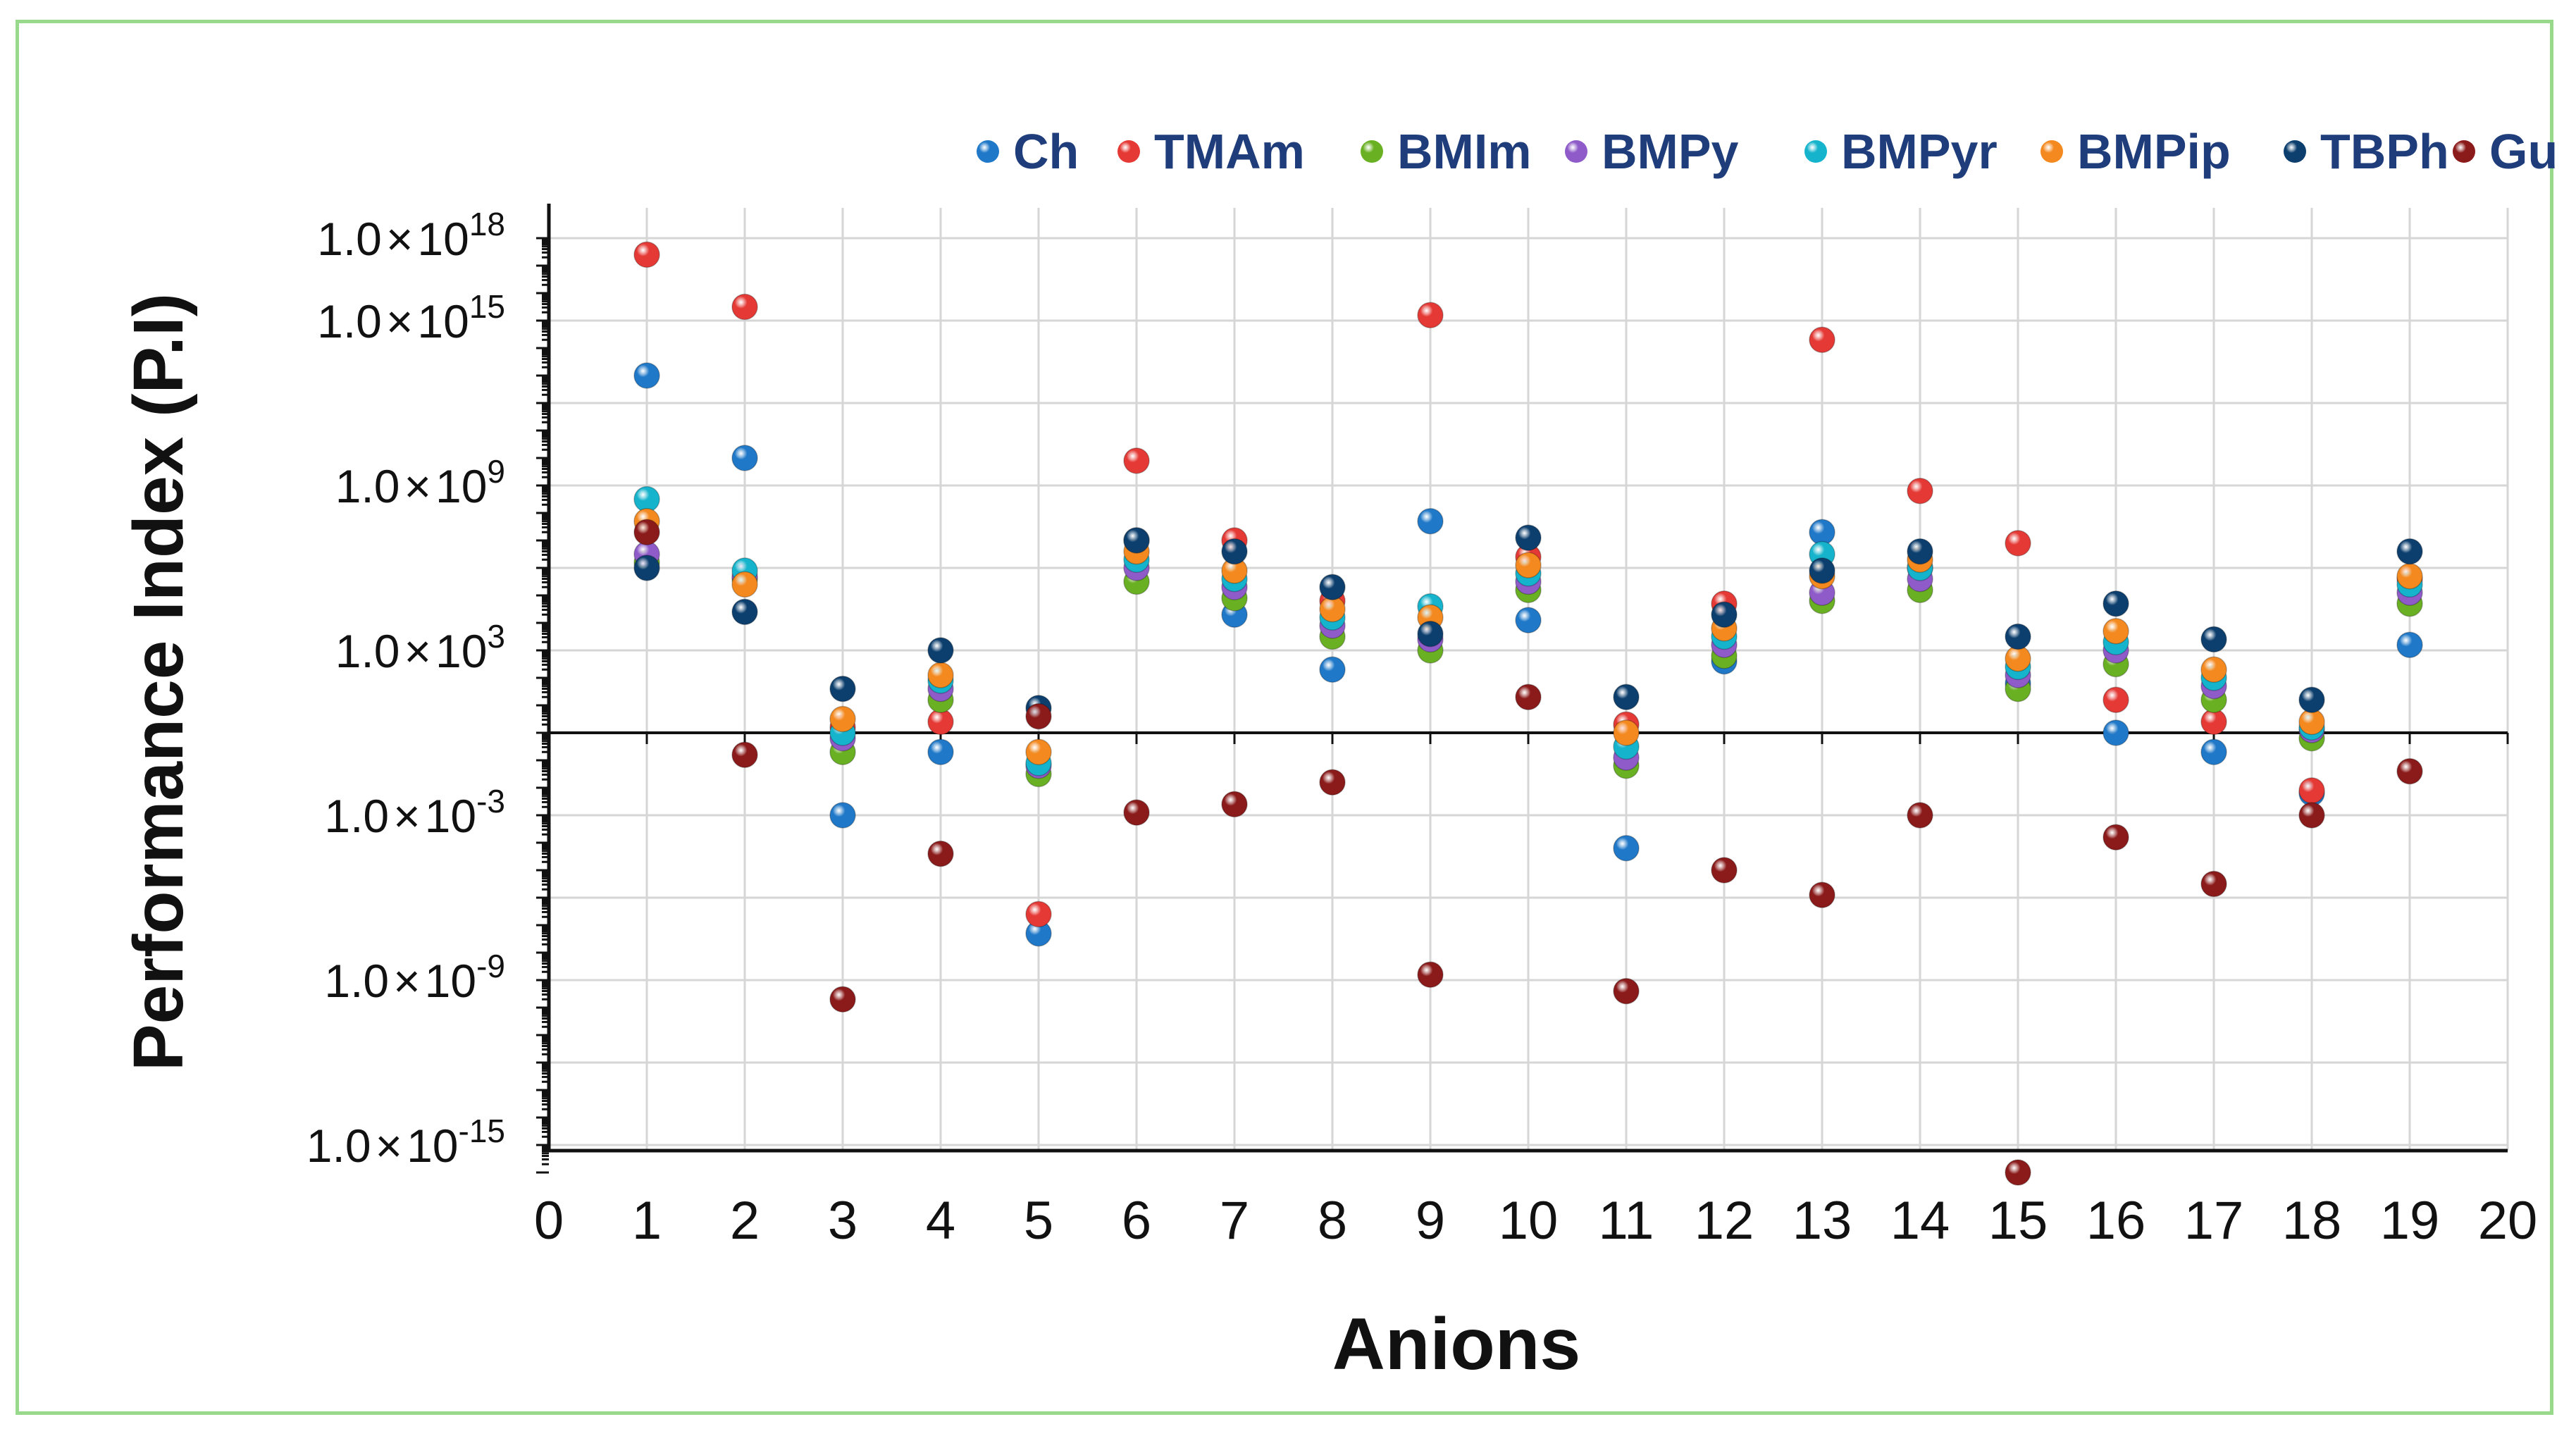 This screenshot has height=1436, width=2576. What do you see at coordinates (1447, 151) in the screenshot?
I see `legend-item-bmim: BMIm` at bounding box center [1447, 151].